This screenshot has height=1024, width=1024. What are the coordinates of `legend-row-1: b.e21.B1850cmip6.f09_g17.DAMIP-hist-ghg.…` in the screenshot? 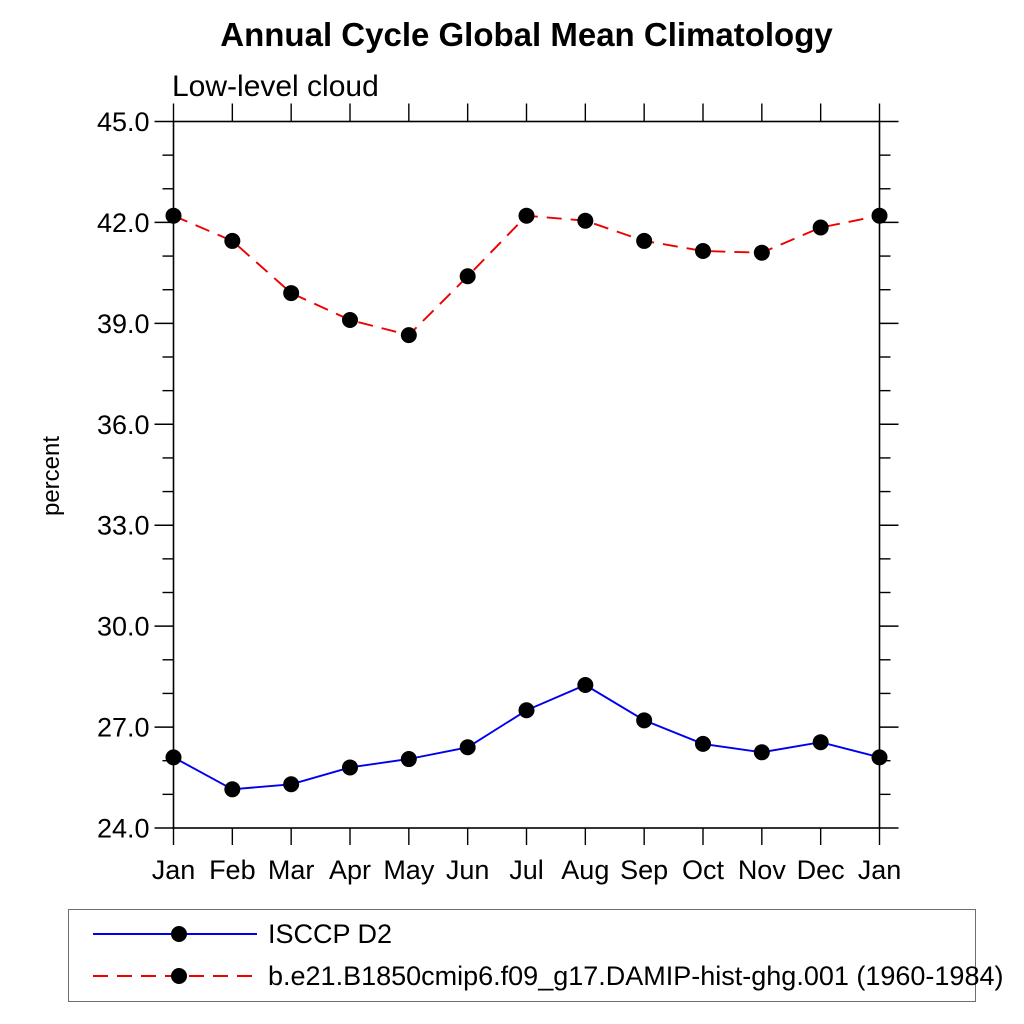 It's located at (547, 976).